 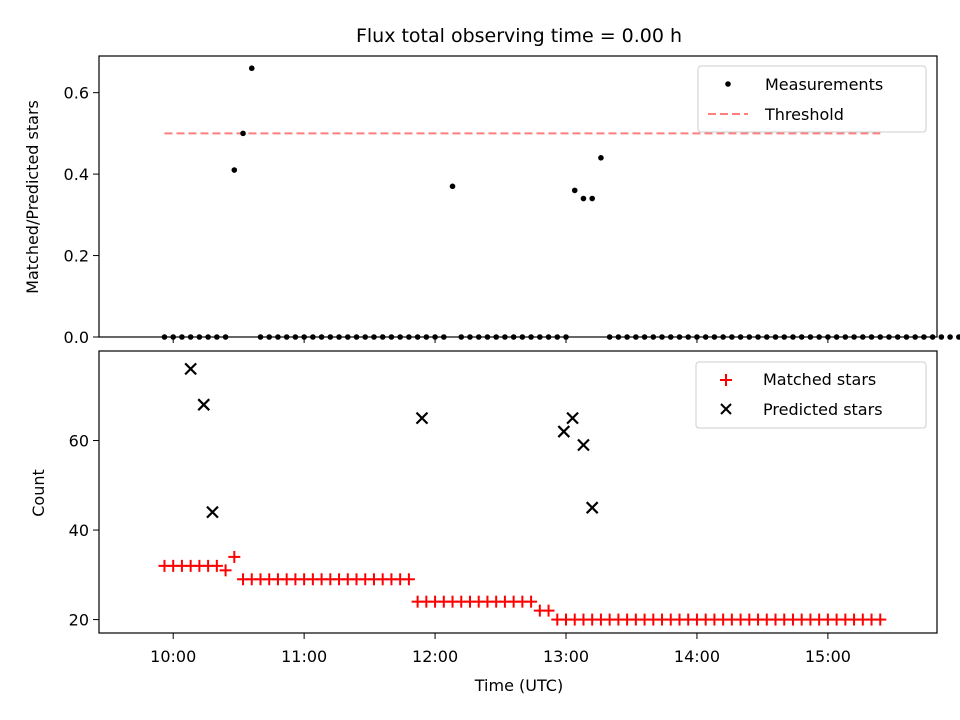 I want to click on count-ytick-label: 60, so click(x=79, y=441).